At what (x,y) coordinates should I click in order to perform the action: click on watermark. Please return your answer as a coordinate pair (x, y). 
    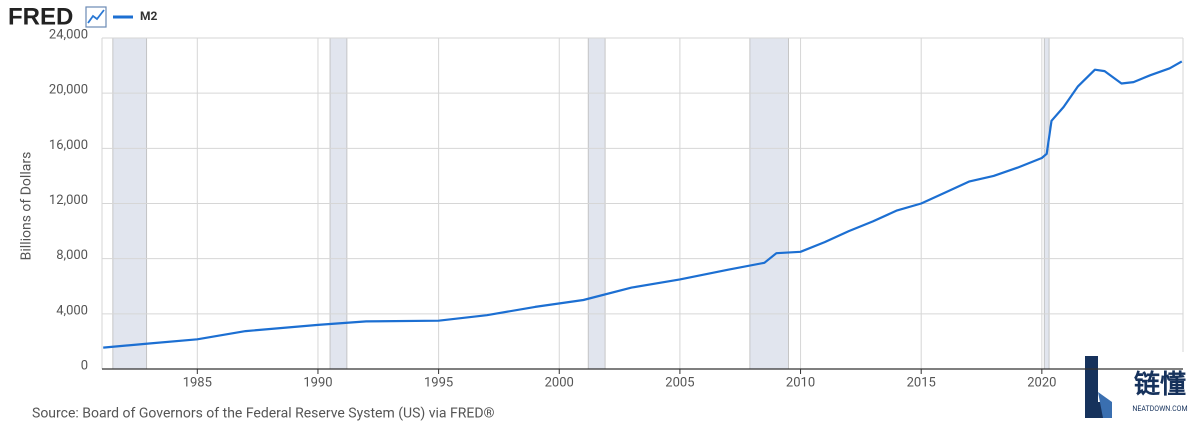
    Looking at the image, I should click on (1141, 387).